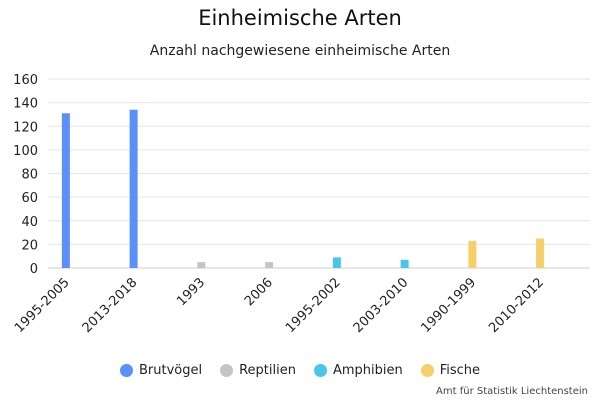 The width and height of the screenshot is (600, 400). What do you see at coordinates (427, 370) in the screenshot?
I see `legend-dot-fische` at bounding box center [427, 370].